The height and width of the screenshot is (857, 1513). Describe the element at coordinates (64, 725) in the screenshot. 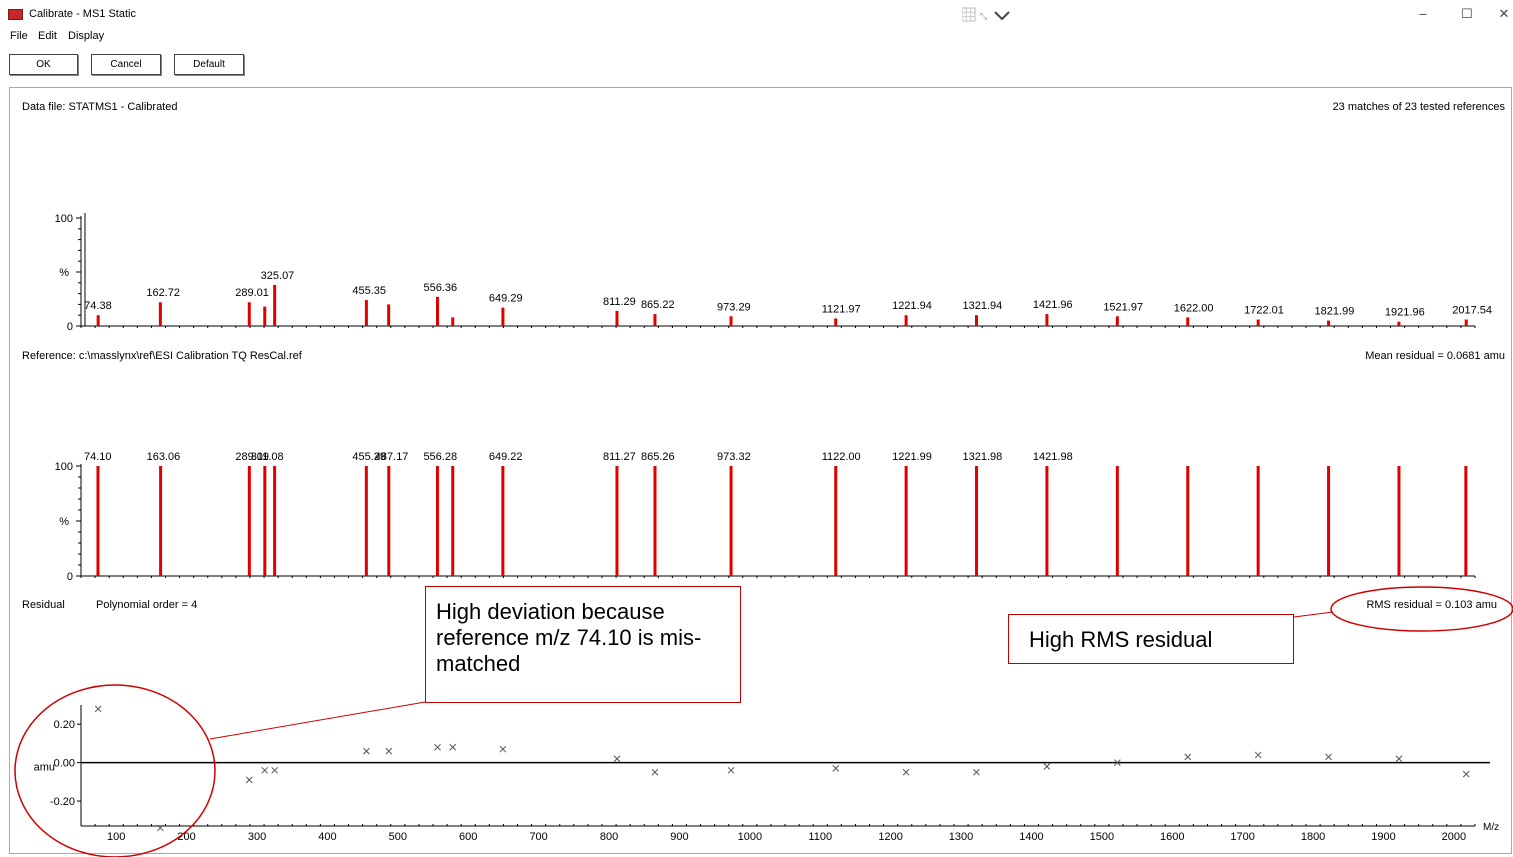

I see `y-tick-label: 0.20` at that location.